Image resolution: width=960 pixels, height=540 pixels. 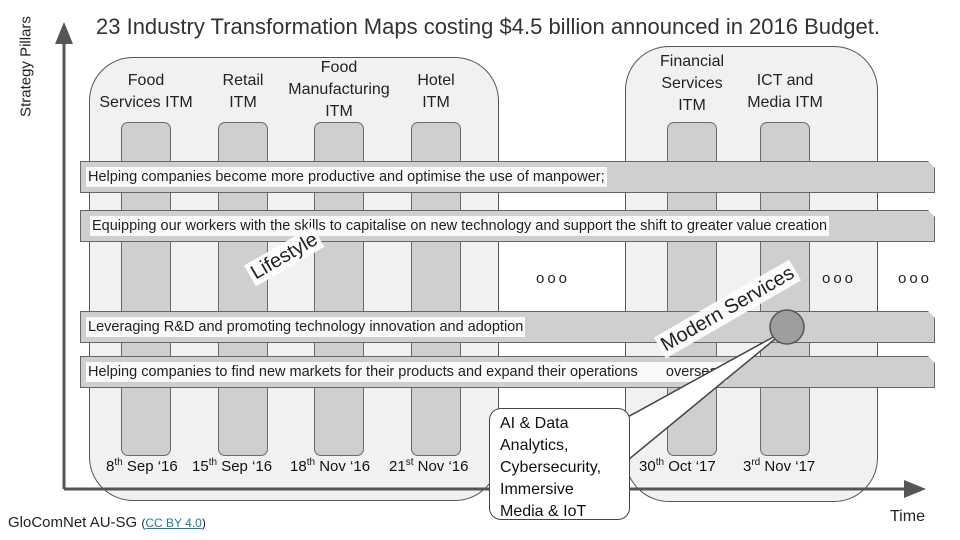 I want to click on credit-paren-close: ), so click(x=203, y=523).